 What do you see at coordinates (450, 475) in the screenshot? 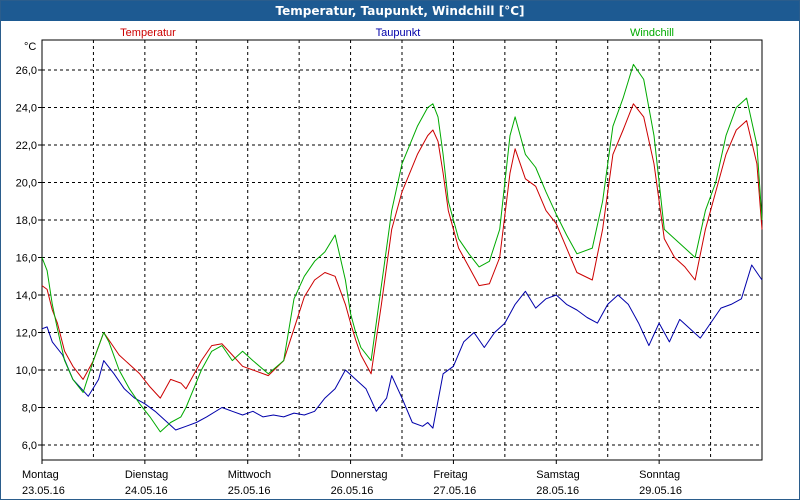
I see `x-tick-day: Freitag` at bounding box center [450, 475].